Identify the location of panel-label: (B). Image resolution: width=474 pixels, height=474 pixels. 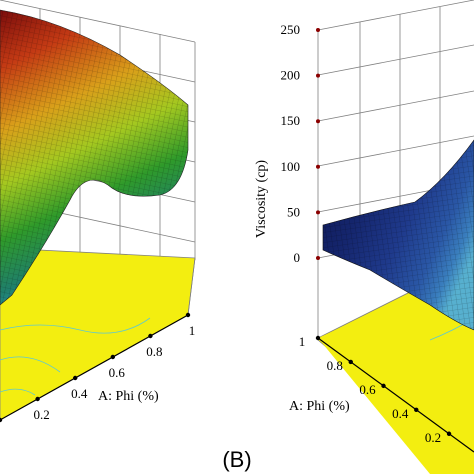
(236, 459).